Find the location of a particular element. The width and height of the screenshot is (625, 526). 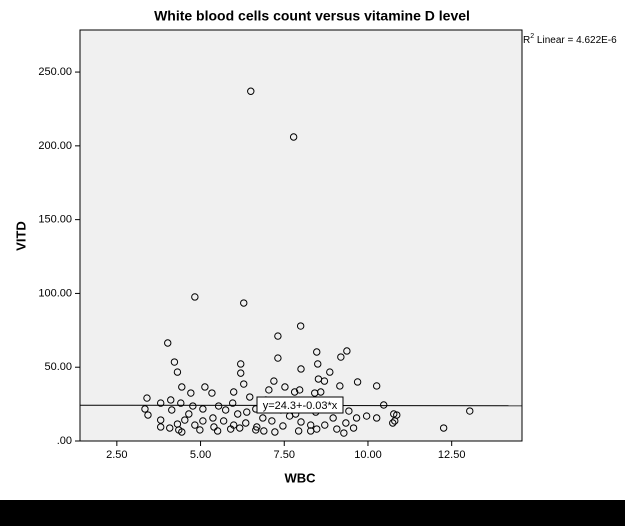

y-tick-label: 250.00 is located at coordinates (55, 72).